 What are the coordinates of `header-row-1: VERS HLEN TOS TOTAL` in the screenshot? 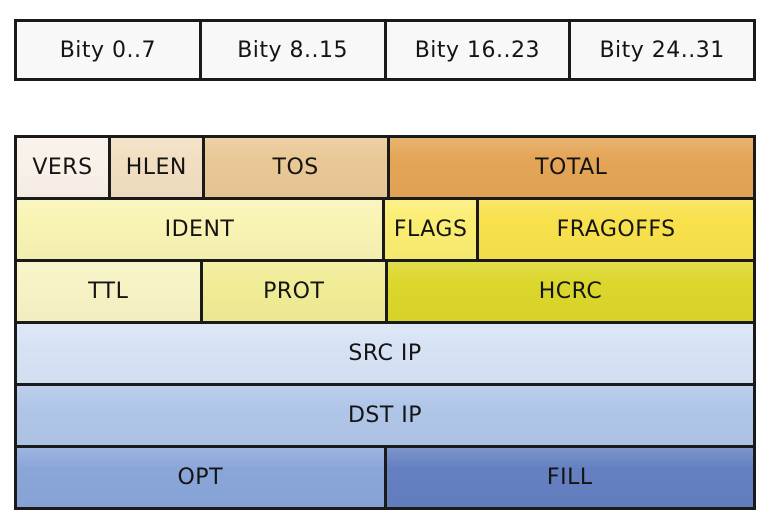 It's located at (385, 167).